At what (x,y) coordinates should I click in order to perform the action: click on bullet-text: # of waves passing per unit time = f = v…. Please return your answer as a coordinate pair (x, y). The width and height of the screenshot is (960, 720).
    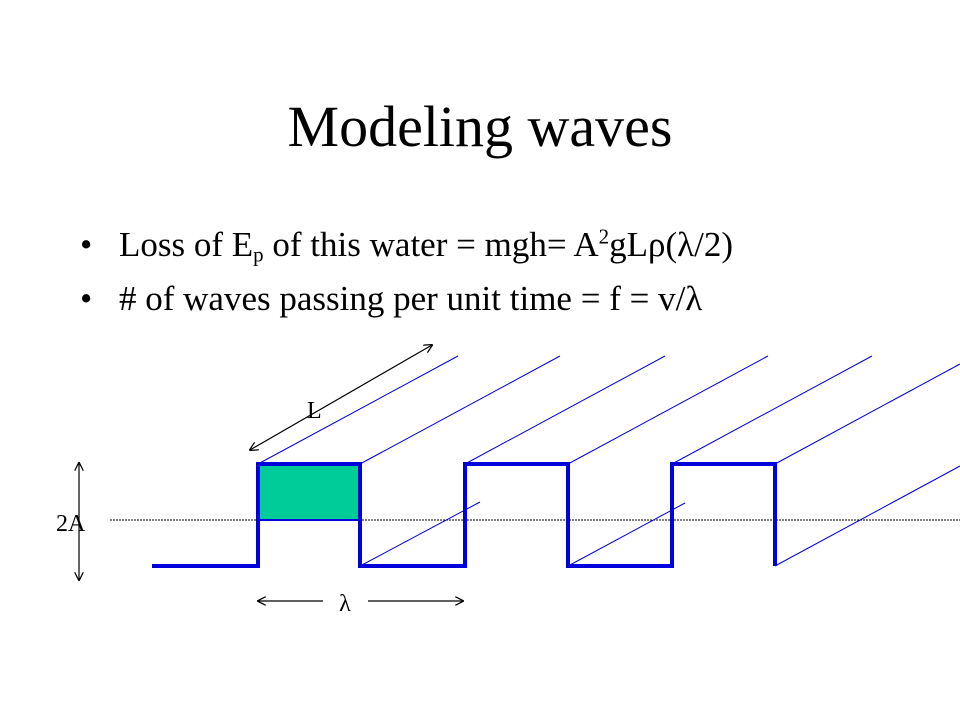
    Looking at the image, I should click on (411, 298).